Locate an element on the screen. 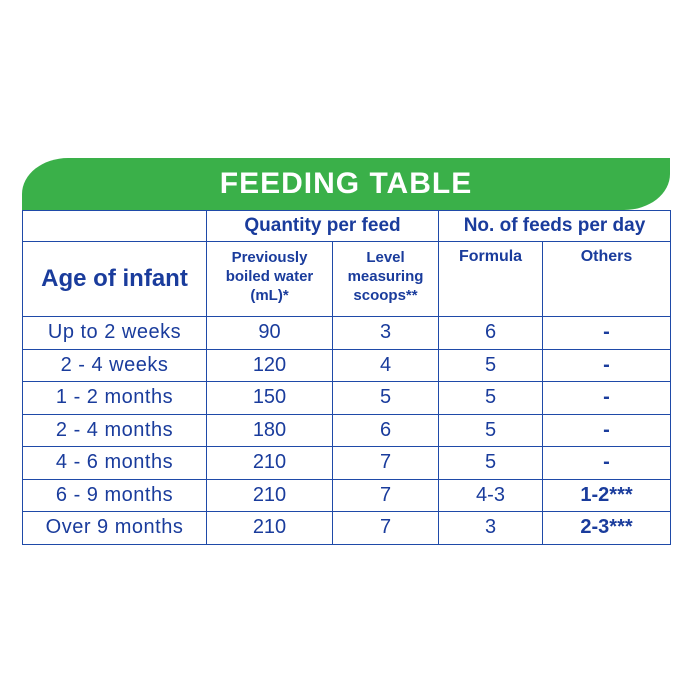 Image resolution: width=691 pixels, height=691 pixels. formula-cell: 6 is located at coordinates (490, 333).